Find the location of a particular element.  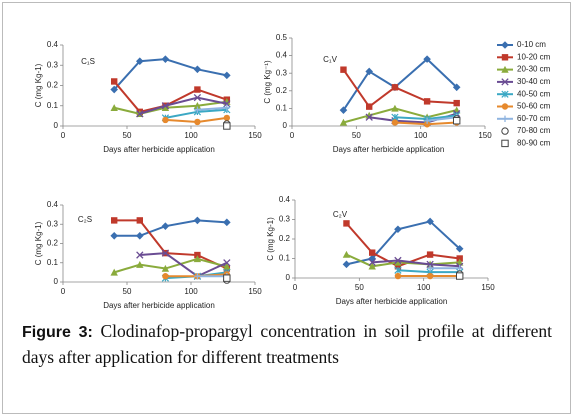

legend-label: 10-20 cm is located at coordinates (534, 56).